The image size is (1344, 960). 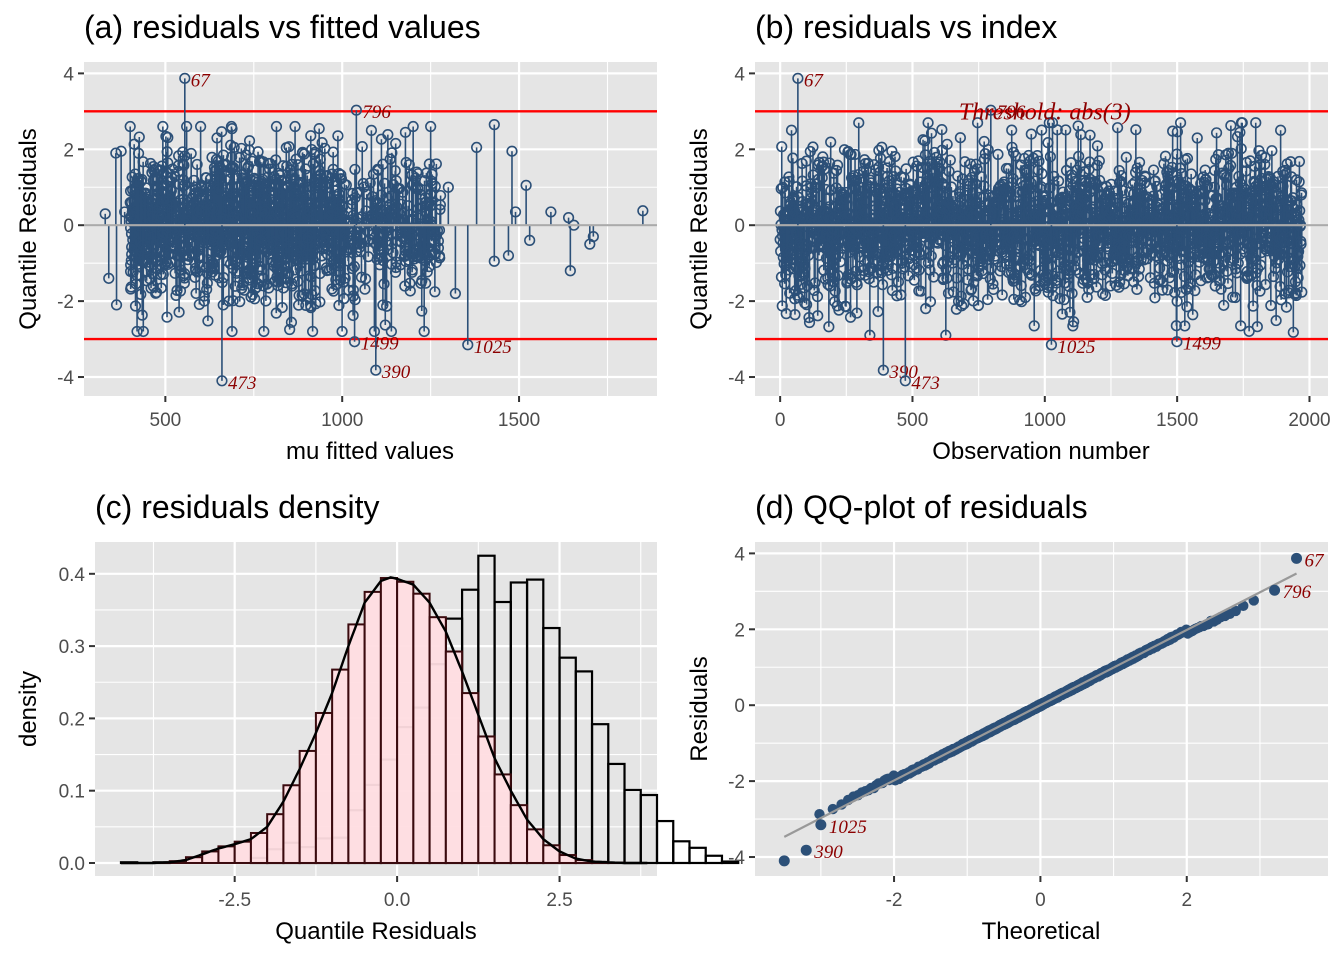 I want to click on outlier-point, so click(x=354, y=342).